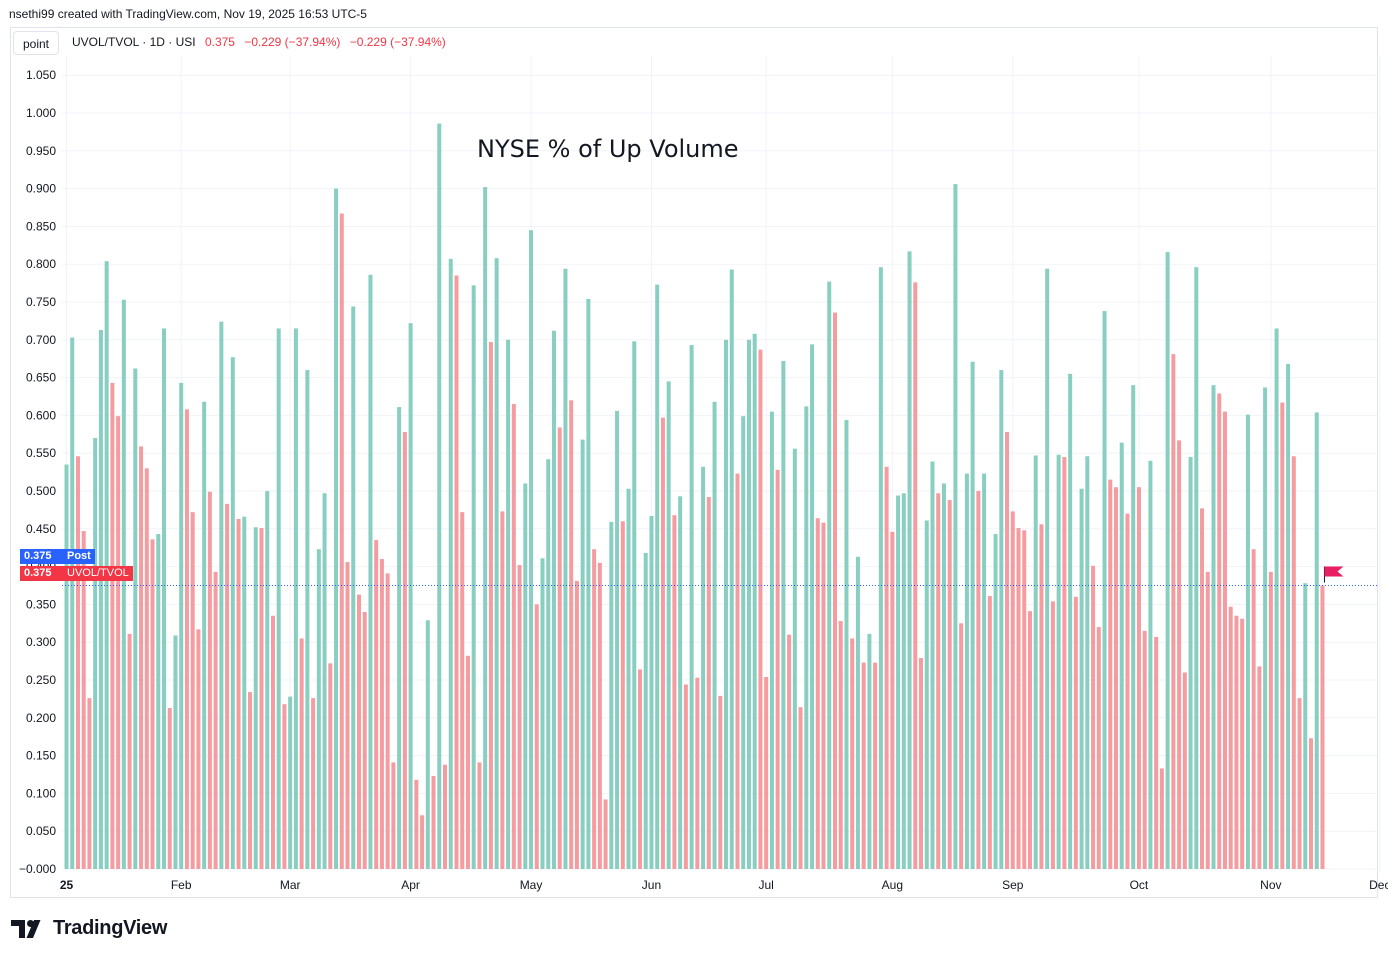 This screenshot has width=1388, height=959. What do you see at coordinates (1334, 571) in the screenshot?
I see `flag-icon` at bounding box center [1334, 571].